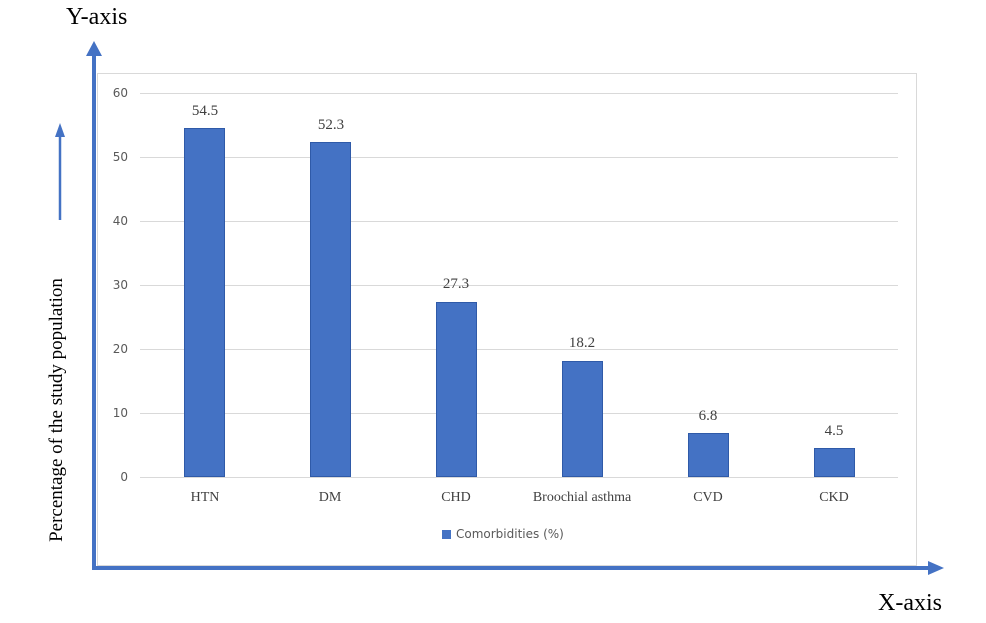 Image resolution: width=986 pixels, height=623 pixels. Describe the element at coordinates (582, 419) in the screenshot. I see `bar-bronchial-asthma` at that location.